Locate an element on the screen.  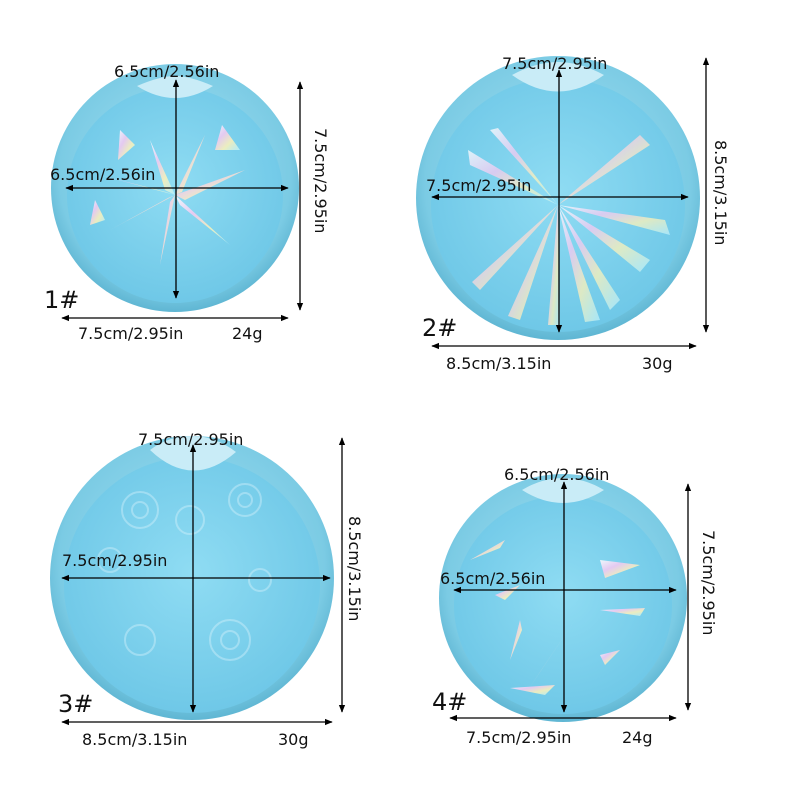
mold-4-middle-dimension: 6.5cm/2.56in is located at coordinates (493, 578).